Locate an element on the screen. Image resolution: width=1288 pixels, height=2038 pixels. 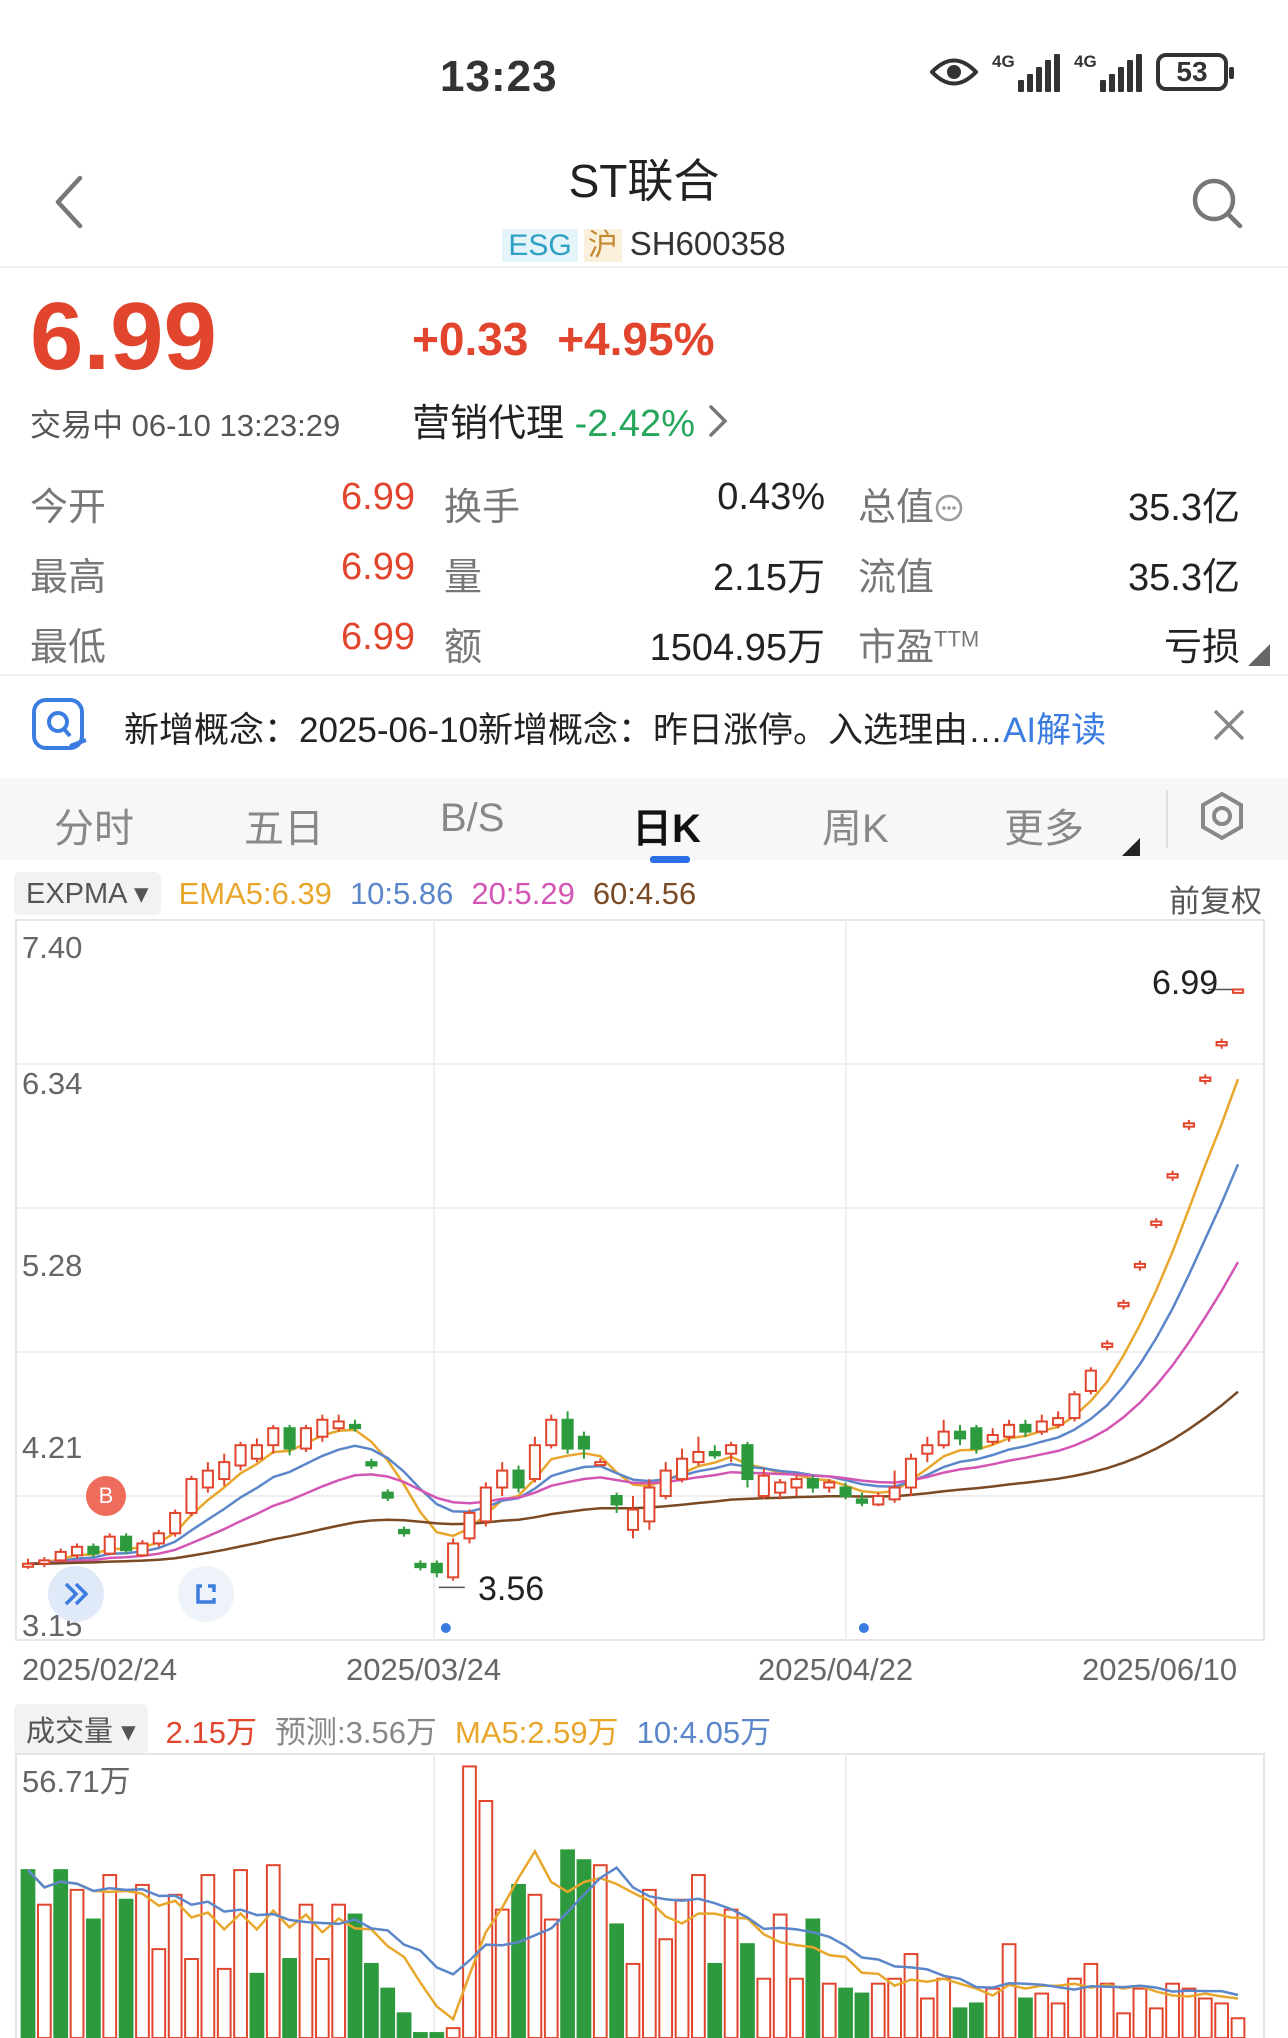
y-tick-4: 4.21 is located at coordinates (52, 1447).